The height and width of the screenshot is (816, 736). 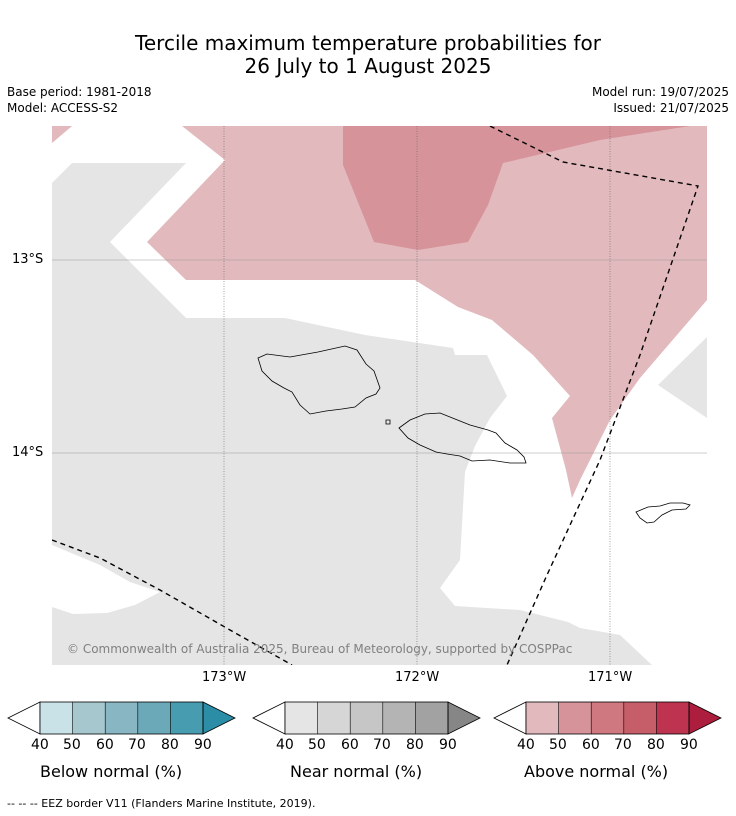 I want to click on colorbar-below-label: 70, so click(x=137, y=745).